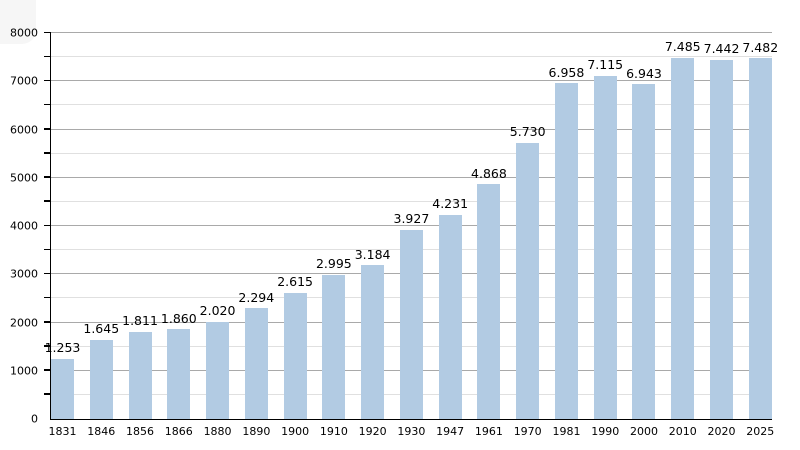 The width and height of the screenshot is (800, 450). I want to click on bar-1990, so click(605, 247).